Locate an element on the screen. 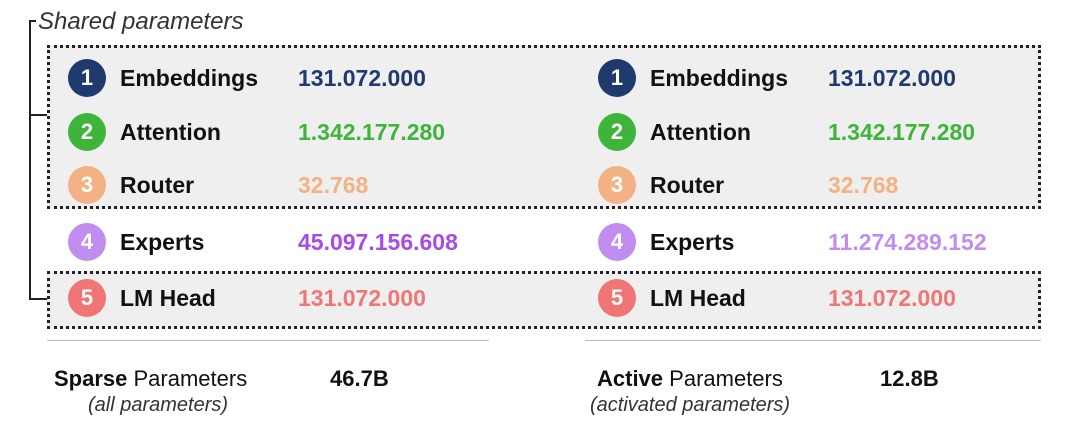 The image size is (1080, 427). active-row-router: 3 Router 32.768 is located at coordinates (748, 185).